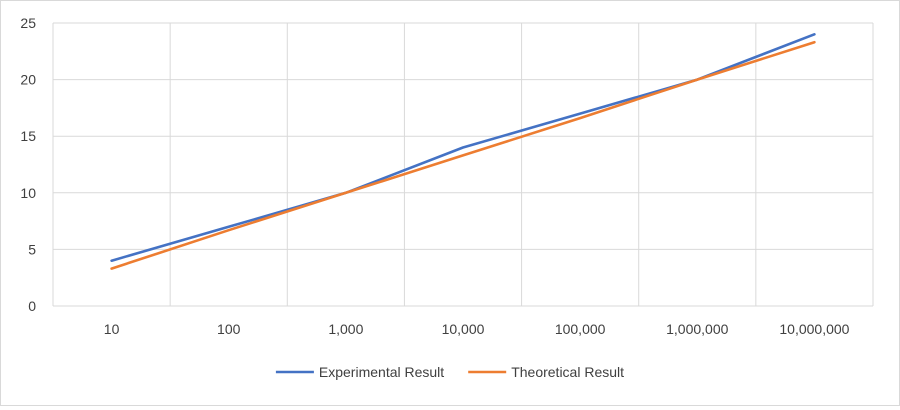 Image resolution: width=900 pixels, height=410 pixels. What do you see at coordinates (32, 306) in the screenshot?
I see `y-tick-label: 0` at bounding box center [32, 306].